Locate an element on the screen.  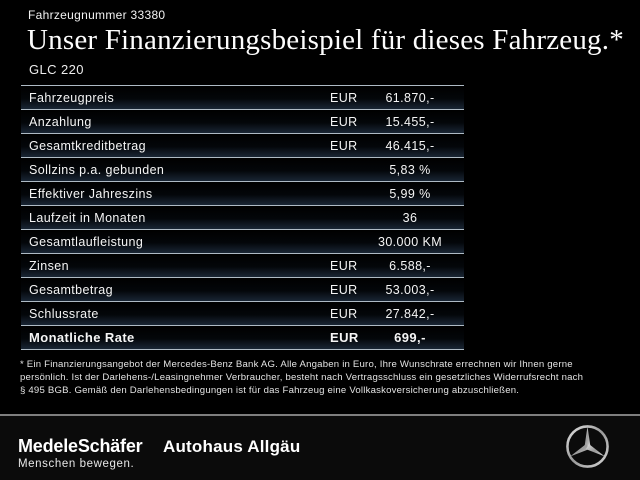
row-value: 30.000 KM is located at coordinates (410, 241).